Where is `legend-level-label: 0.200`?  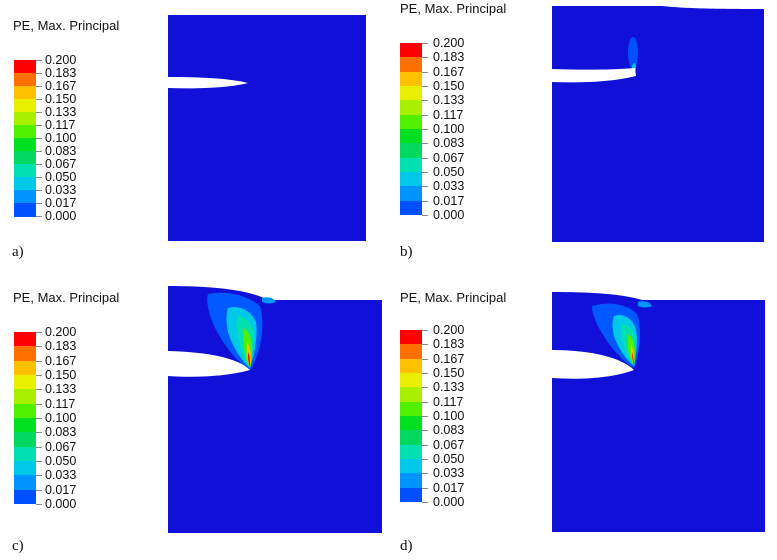
legend-level-label: 0.200 is located at coordinates (449, 43).